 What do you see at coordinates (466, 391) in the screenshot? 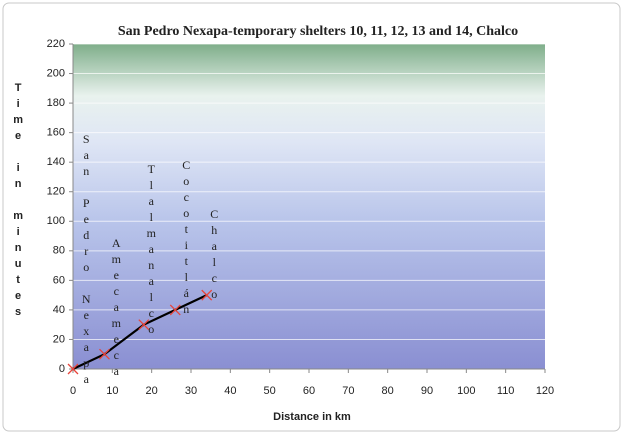
I see `x-tick-label: 100` at bounding box center [466, 391].